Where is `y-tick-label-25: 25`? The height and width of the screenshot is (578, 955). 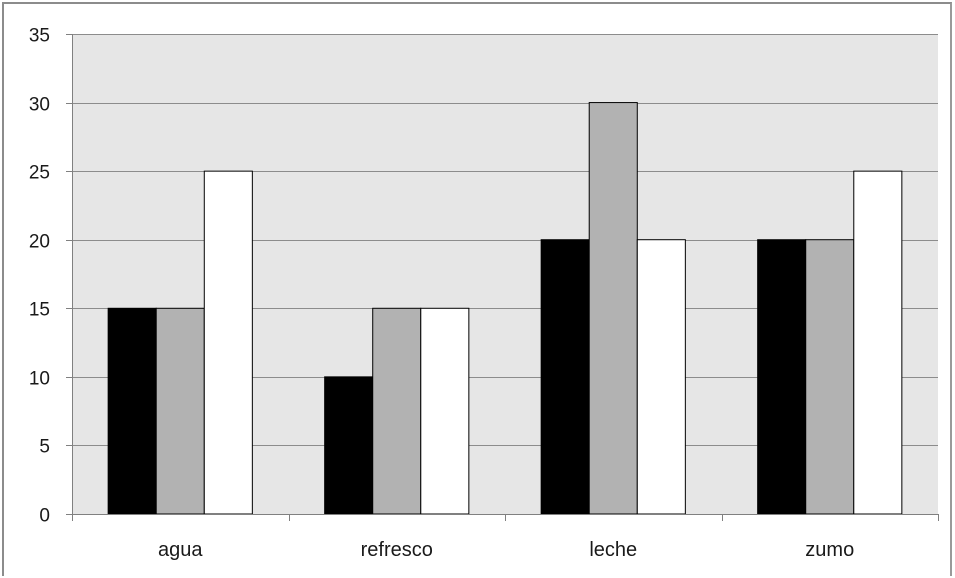 y-tick-label-25: 25 is located at coordinates (39, 173).